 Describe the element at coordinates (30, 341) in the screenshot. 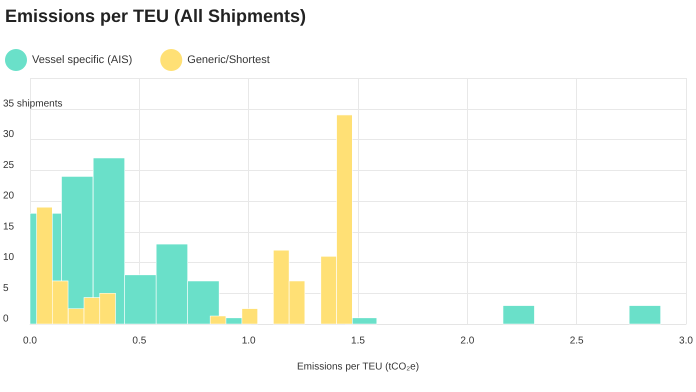

I see `x-tick-label: 0.0` at that location.